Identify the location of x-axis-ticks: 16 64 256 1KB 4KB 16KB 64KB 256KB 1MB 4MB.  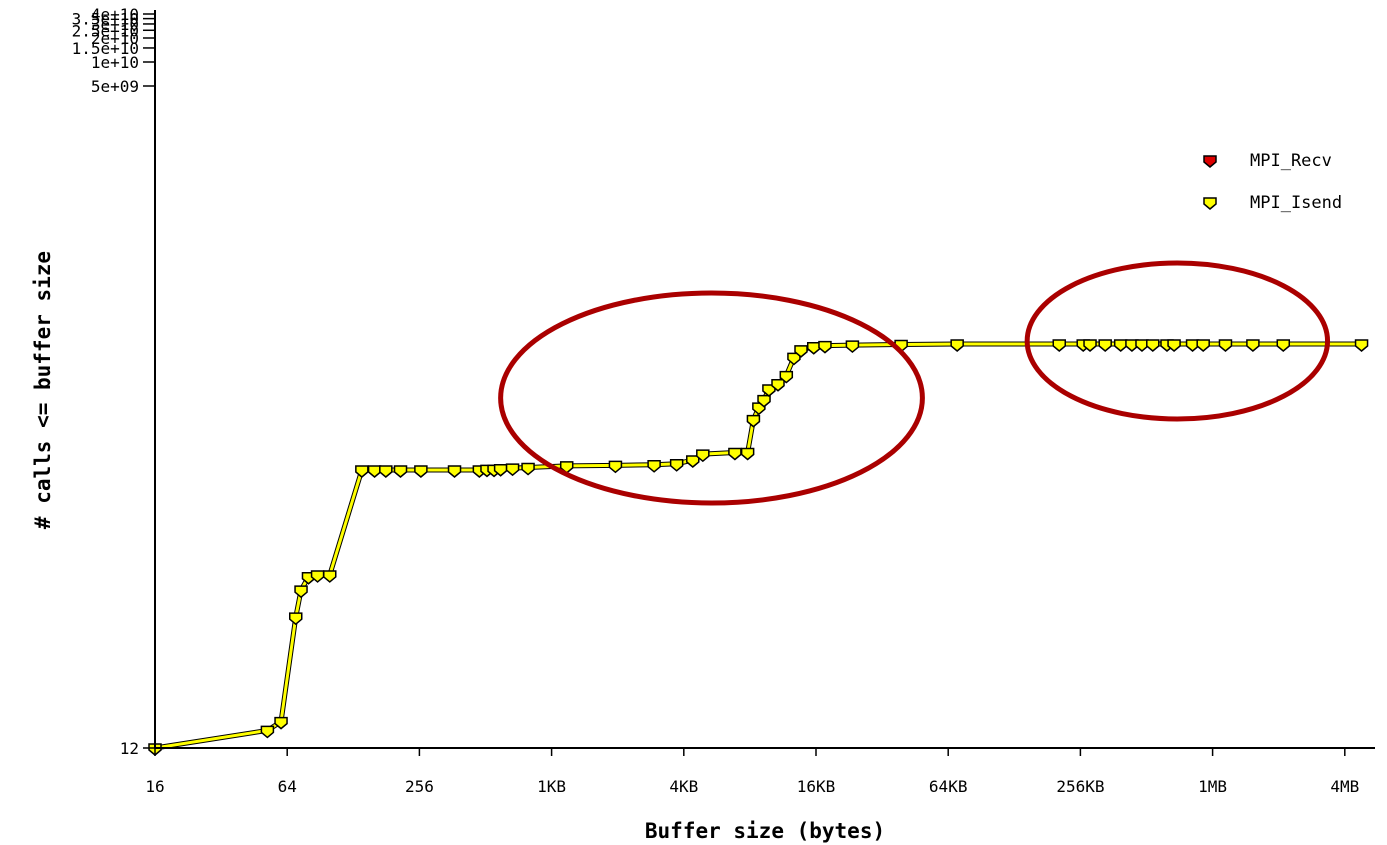
(752, 772).